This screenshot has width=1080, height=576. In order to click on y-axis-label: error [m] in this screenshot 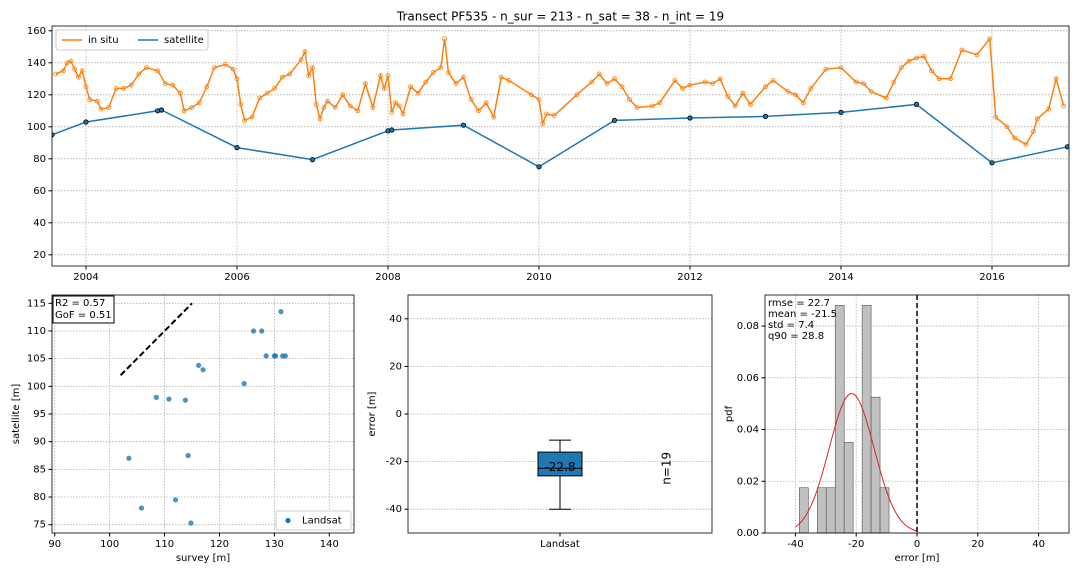, I will do `click(372, 413)`.